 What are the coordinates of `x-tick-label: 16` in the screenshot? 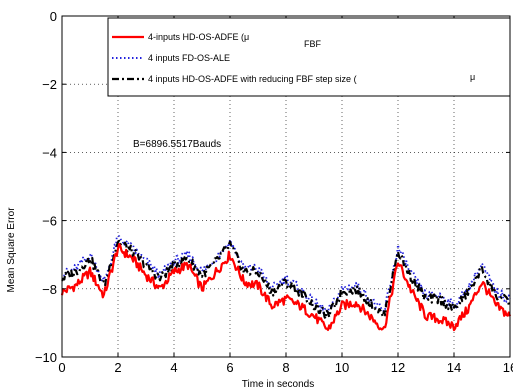 It's located at (508, 367).